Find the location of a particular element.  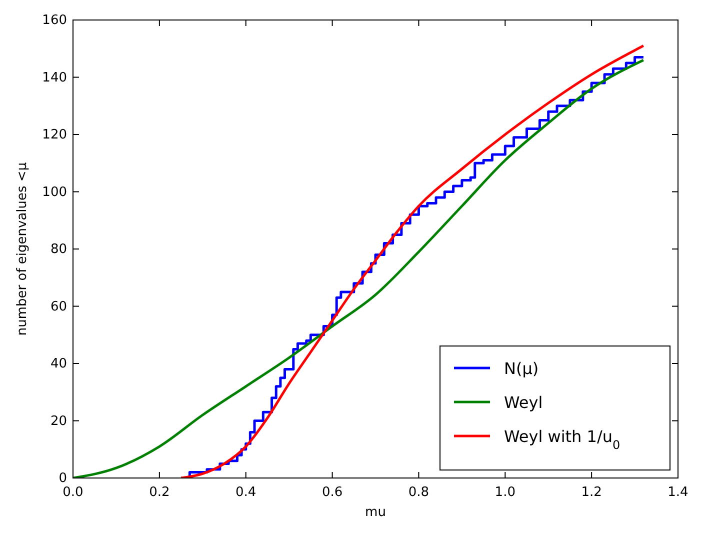

legend-label: Weyl is located at coordinates (523, 402).